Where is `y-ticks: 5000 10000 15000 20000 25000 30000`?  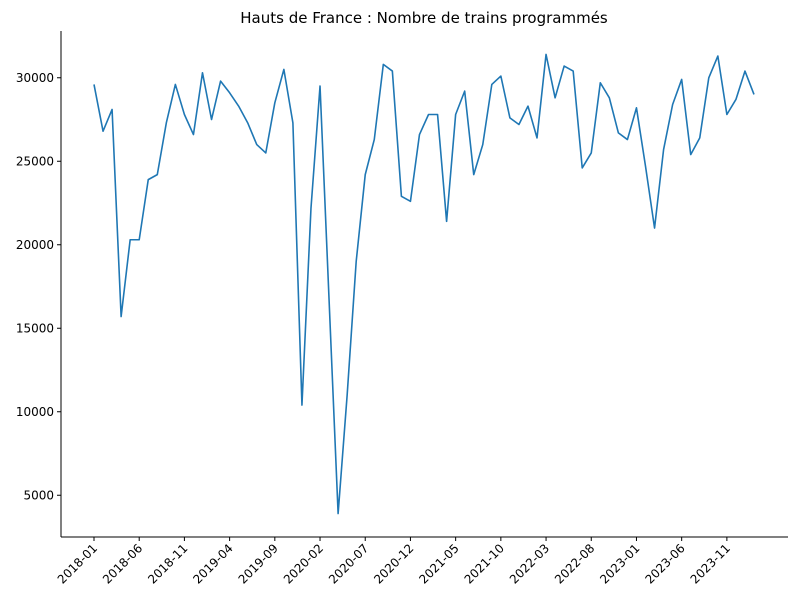
y-ticks: 5000 10000 15000 20000 25000 30000 is located at coordinates (38, 286).